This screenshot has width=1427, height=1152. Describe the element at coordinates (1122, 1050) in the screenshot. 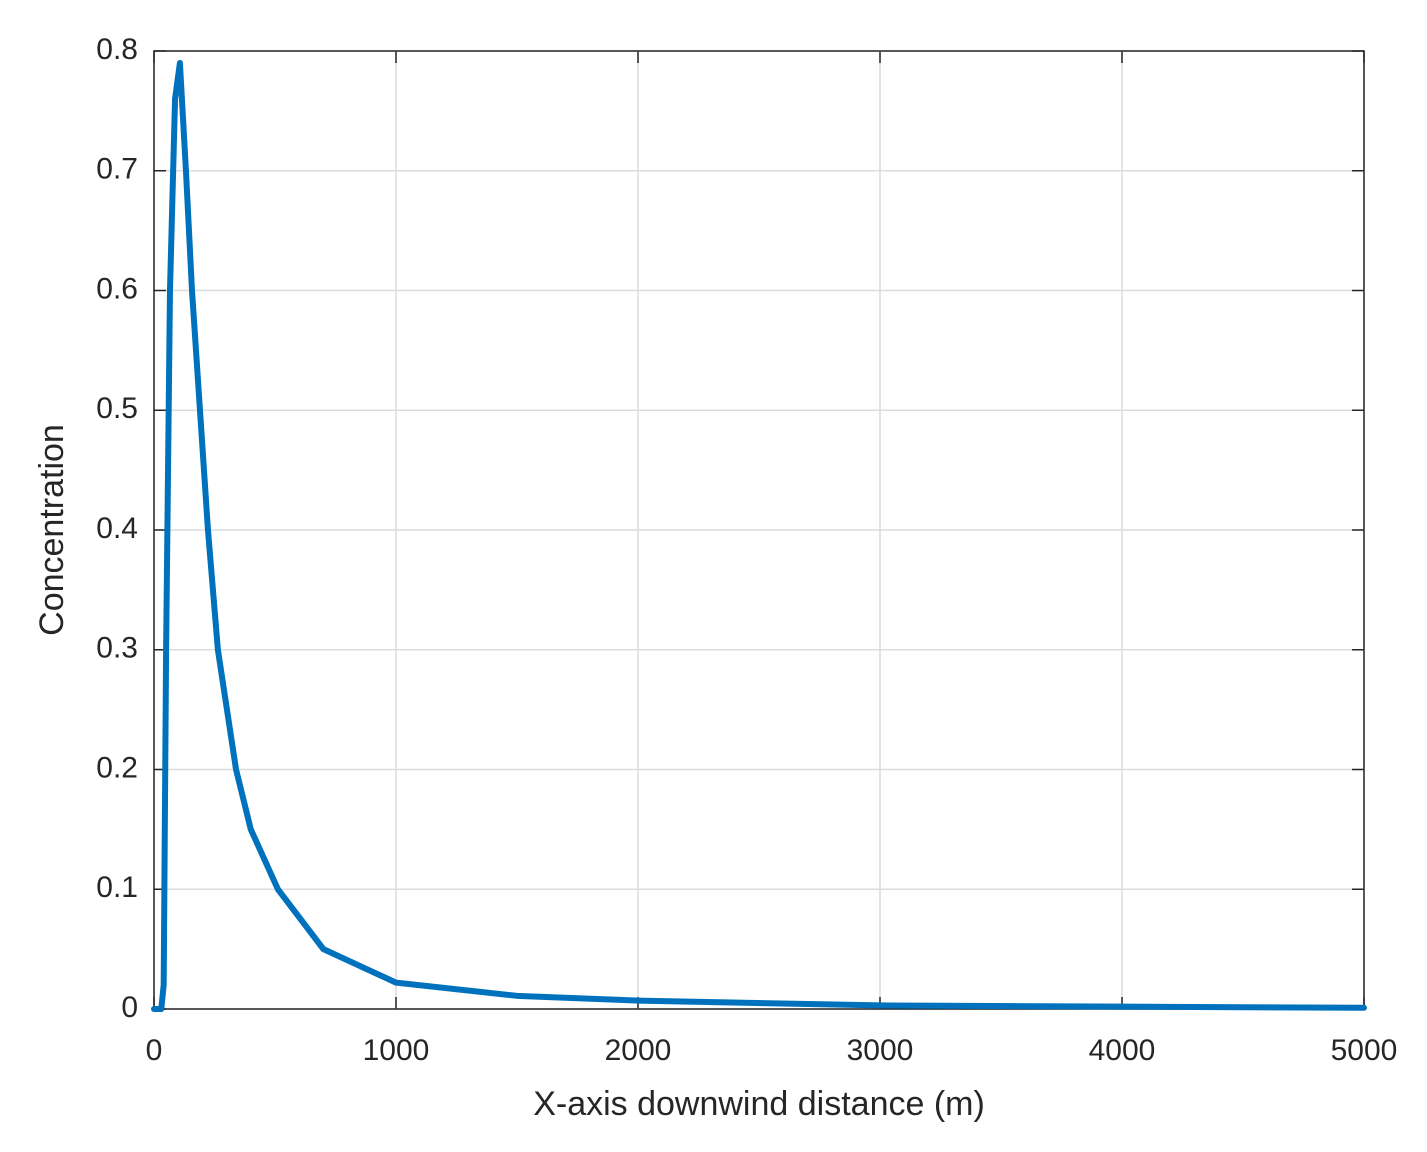

I see `x-tick-label: 4000` at that location.